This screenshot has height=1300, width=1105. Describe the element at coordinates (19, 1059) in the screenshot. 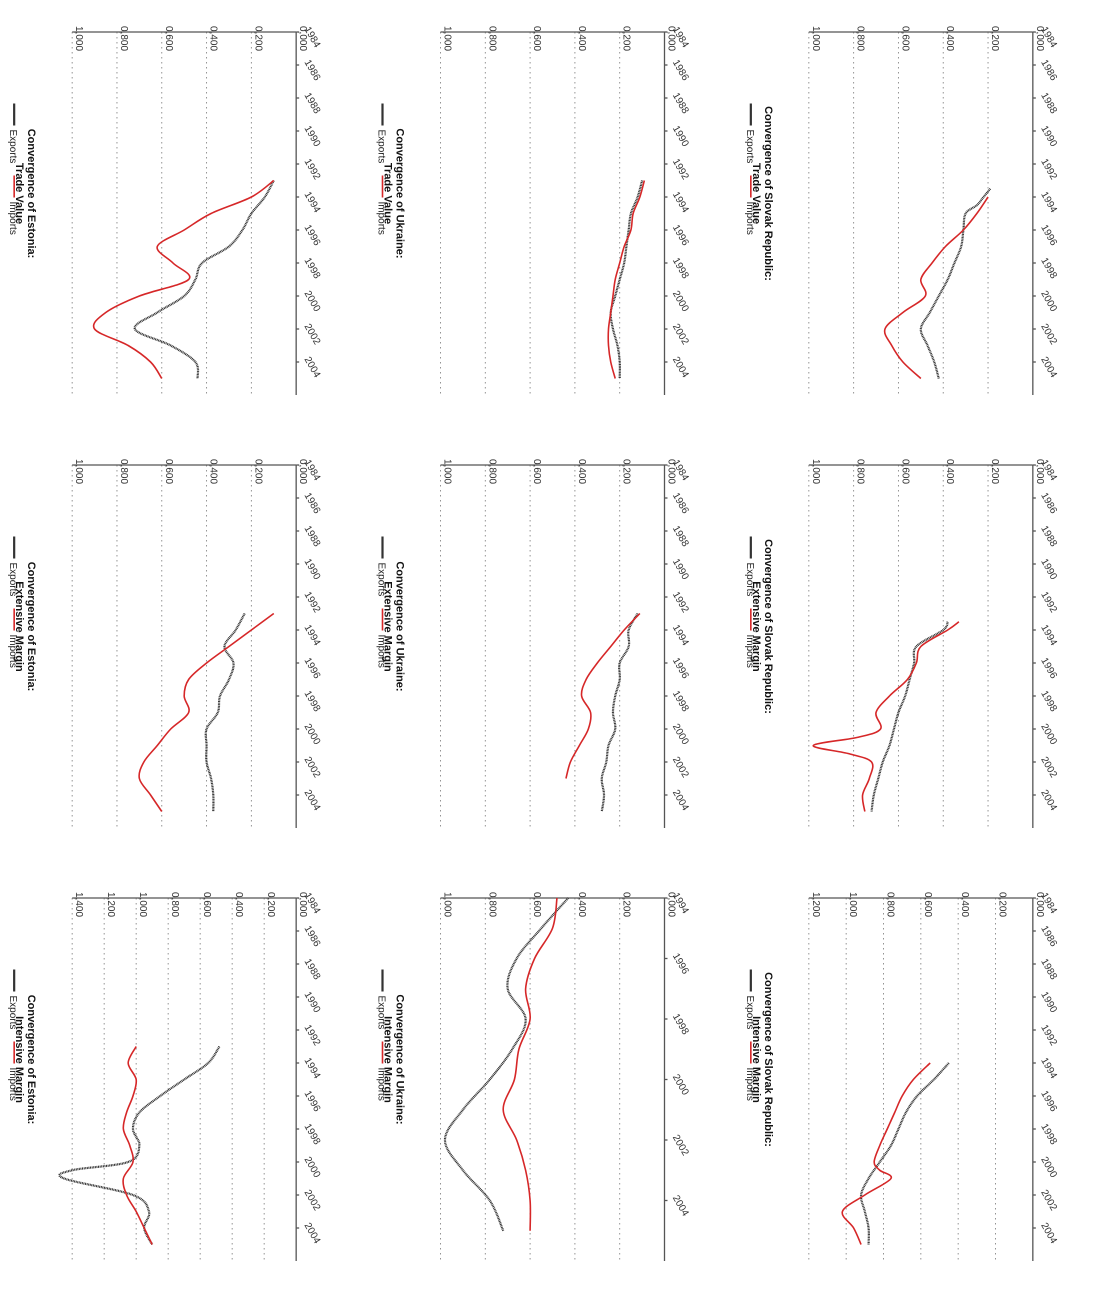

I see `chart-subtitle: Intensive Margin` at that location.